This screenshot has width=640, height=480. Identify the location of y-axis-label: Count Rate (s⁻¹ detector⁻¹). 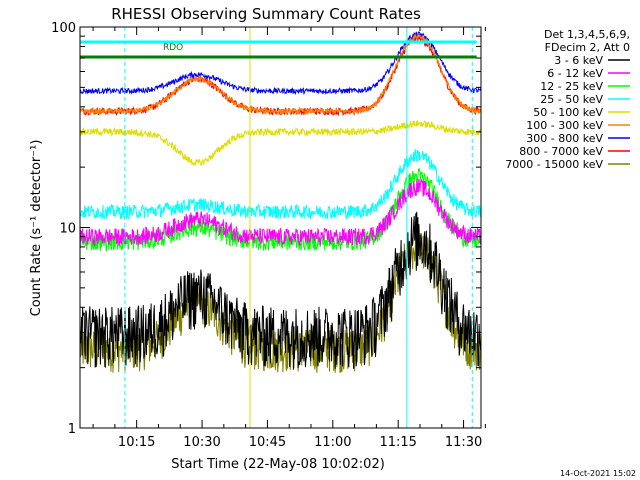
(36, 228).